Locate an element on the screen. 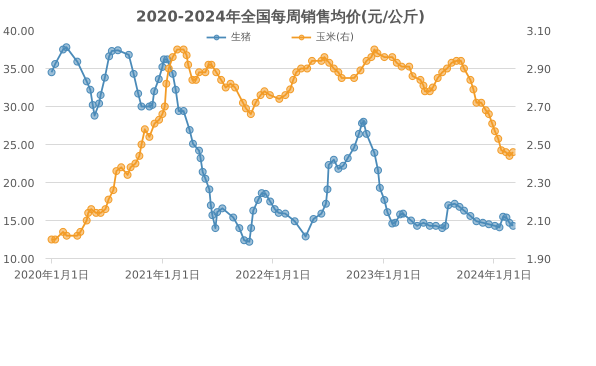 Image resolution: width=596 pixels, height=366 pixels. x-tick-label: 2021年1月1日 is located at coordinates (162, 275).